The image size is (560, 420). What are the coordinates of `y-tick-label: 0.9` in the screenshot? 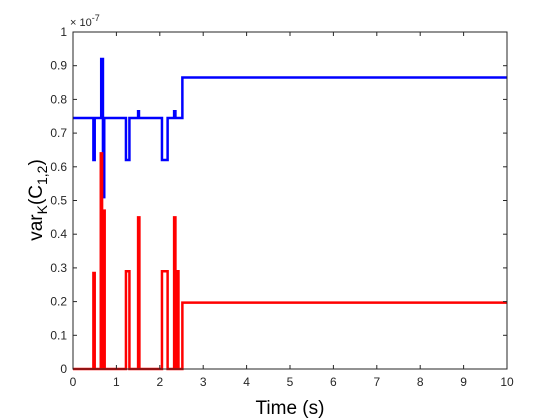 It's located at (58, 66).